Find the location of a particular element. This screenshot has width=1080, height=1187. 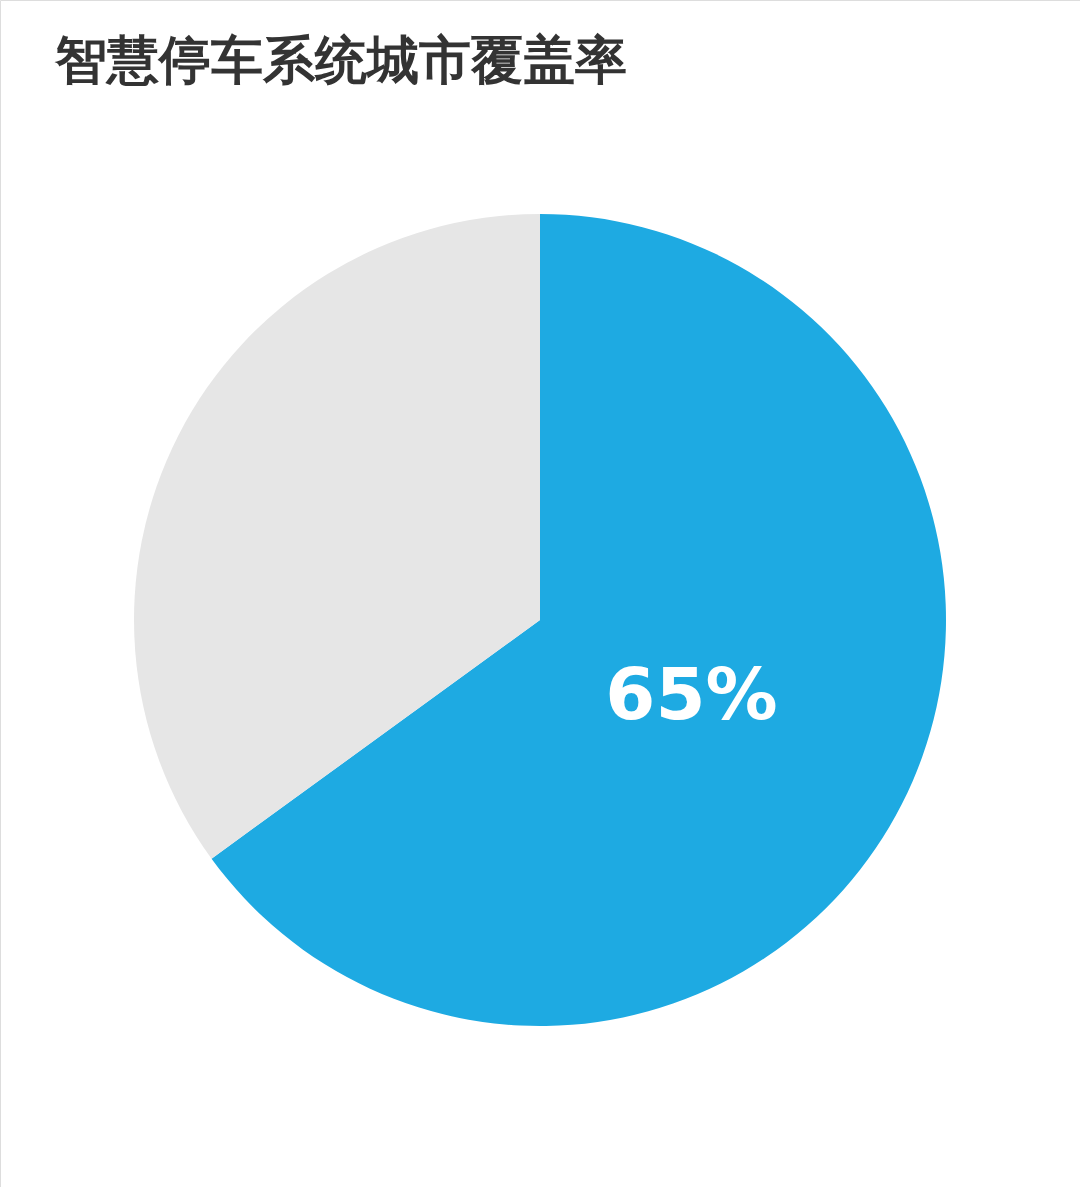

data-label: 65% is located at coordinates (691, 694).